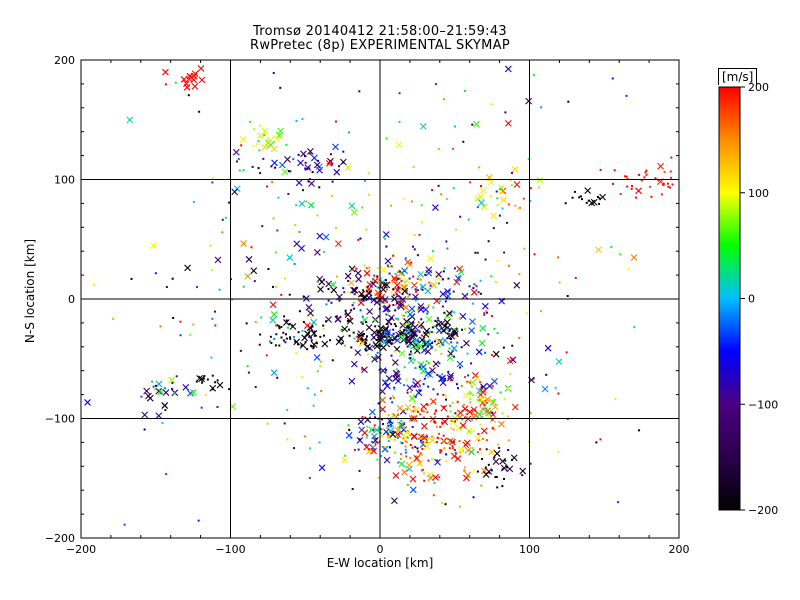 The height and width of the screenshot is (600, 800). I want to click on chart-title-line1: Tromsø 20140412 21:58:00–21:59:43, so click(380, 31).